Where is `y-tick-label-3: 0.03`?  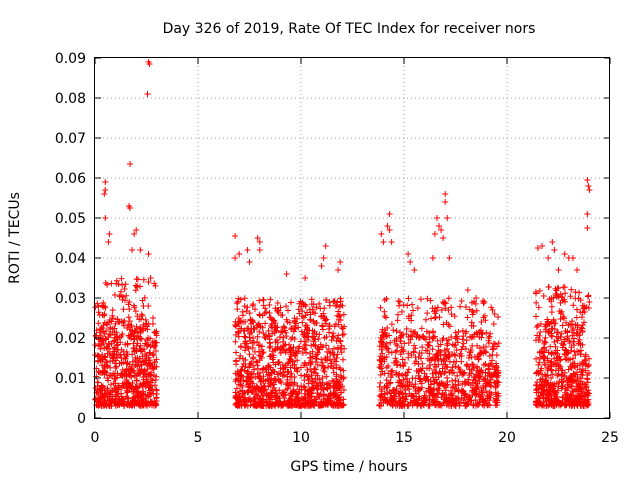 y-tick-label-3: 0.03 is located at coordinates (70, 299).